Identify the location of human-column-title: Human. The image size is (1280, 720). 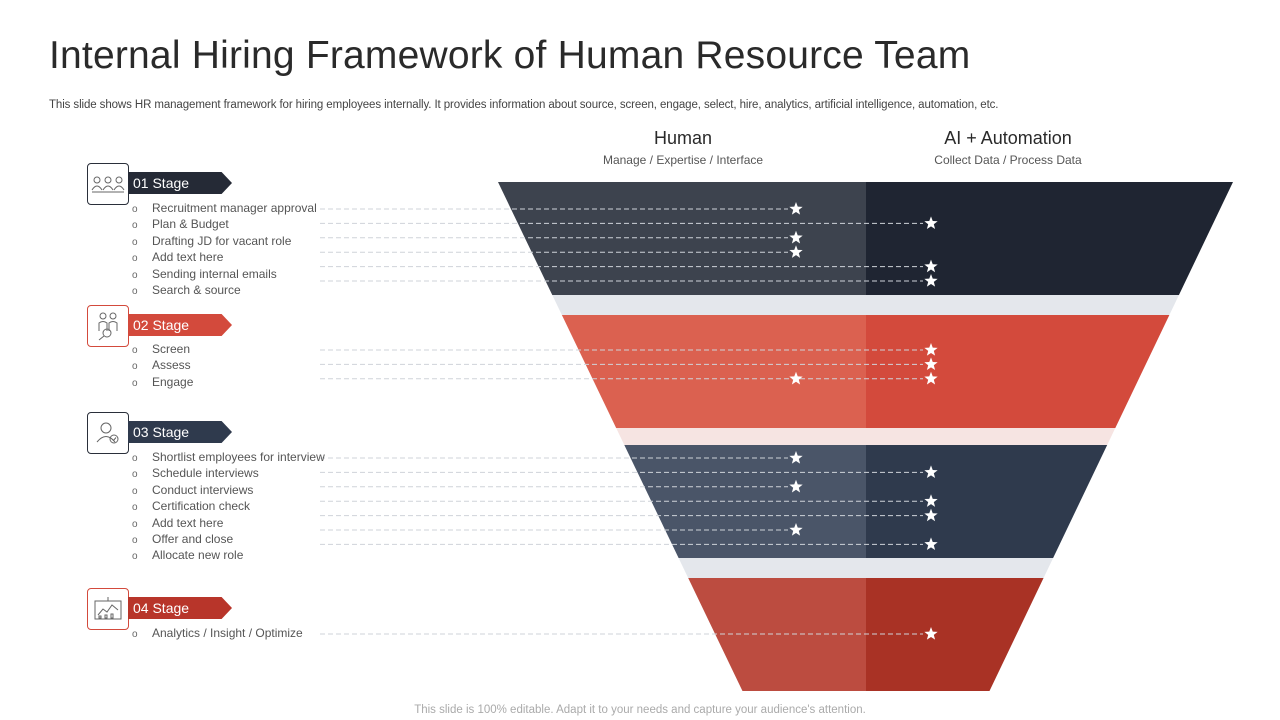
(683, 138).